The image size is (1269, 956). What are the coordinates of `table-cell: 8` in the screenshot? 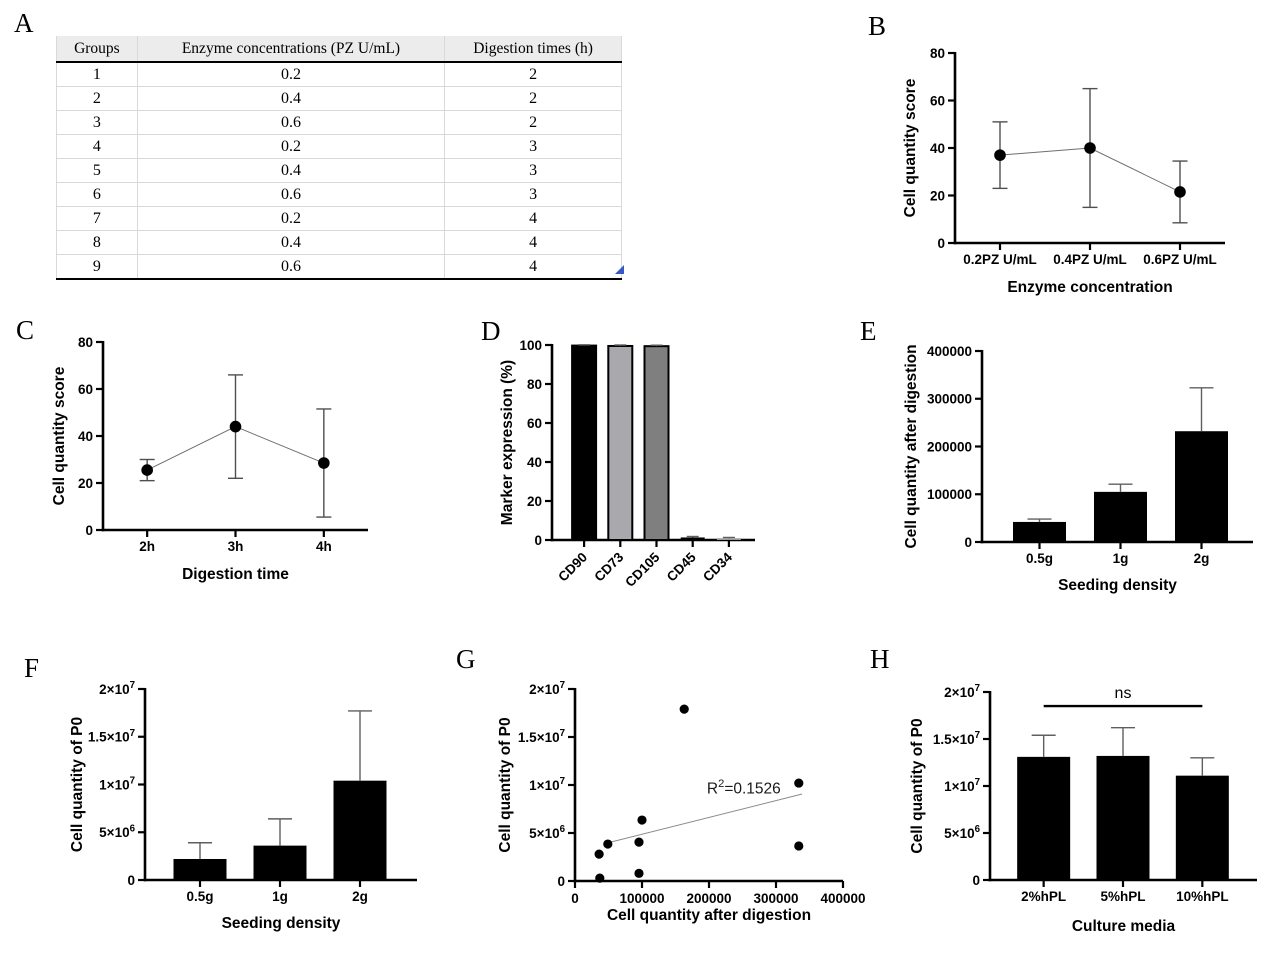 It's located at (97, 242).